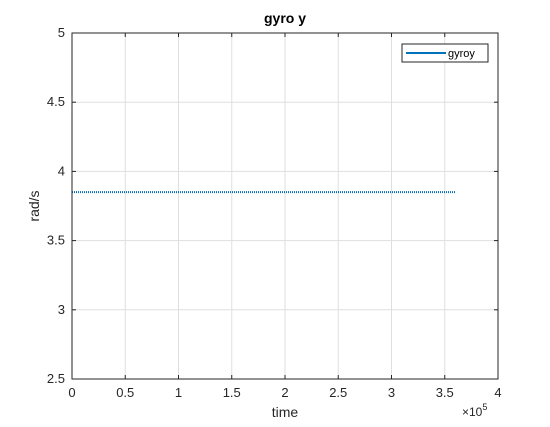 The width and height of the screenshot is (550, 427). Describe the element at coordinates (56, 378) in the screenshot. I see `y-tick-label: 2.5` at that location.